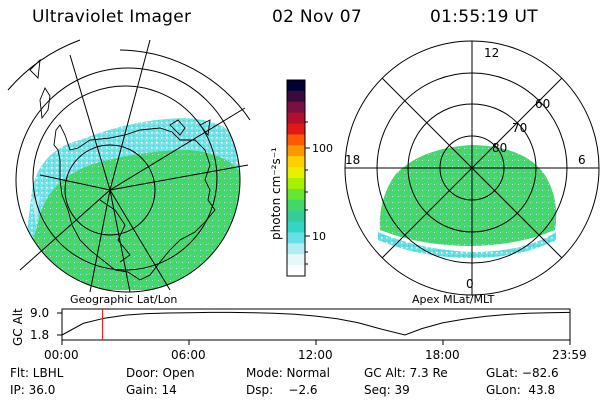 Image resolution: width=600 pixels, height=400 pixels. Describe the element at coordinates (467, 201) in the screenshot. I see `right-aurora` at that location.